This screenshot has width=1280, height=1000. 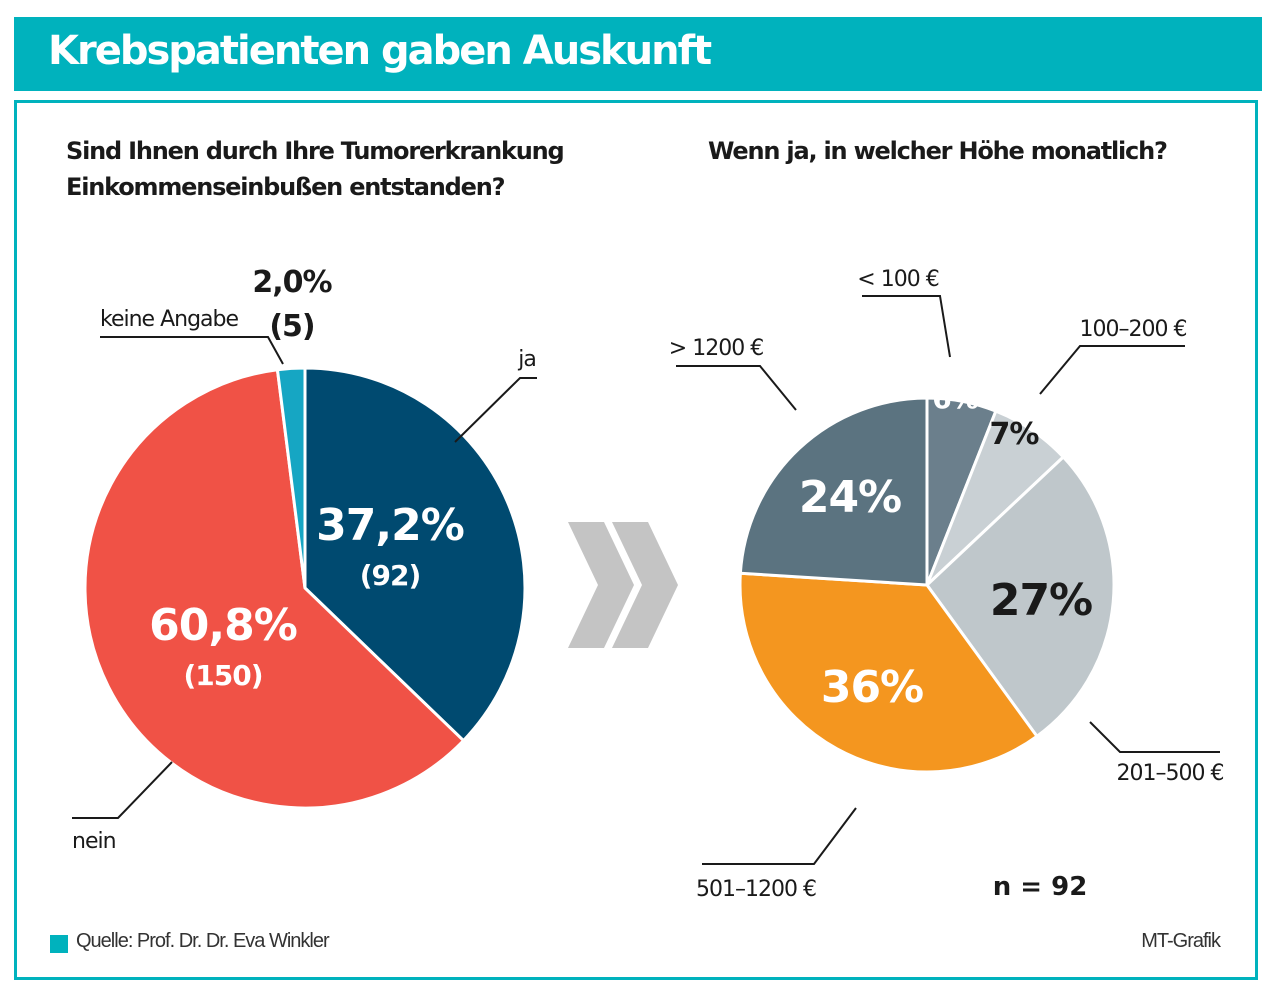 I want to click on page-title: Krebspatienten gaben Auskunft, so click(x=380, y=51).